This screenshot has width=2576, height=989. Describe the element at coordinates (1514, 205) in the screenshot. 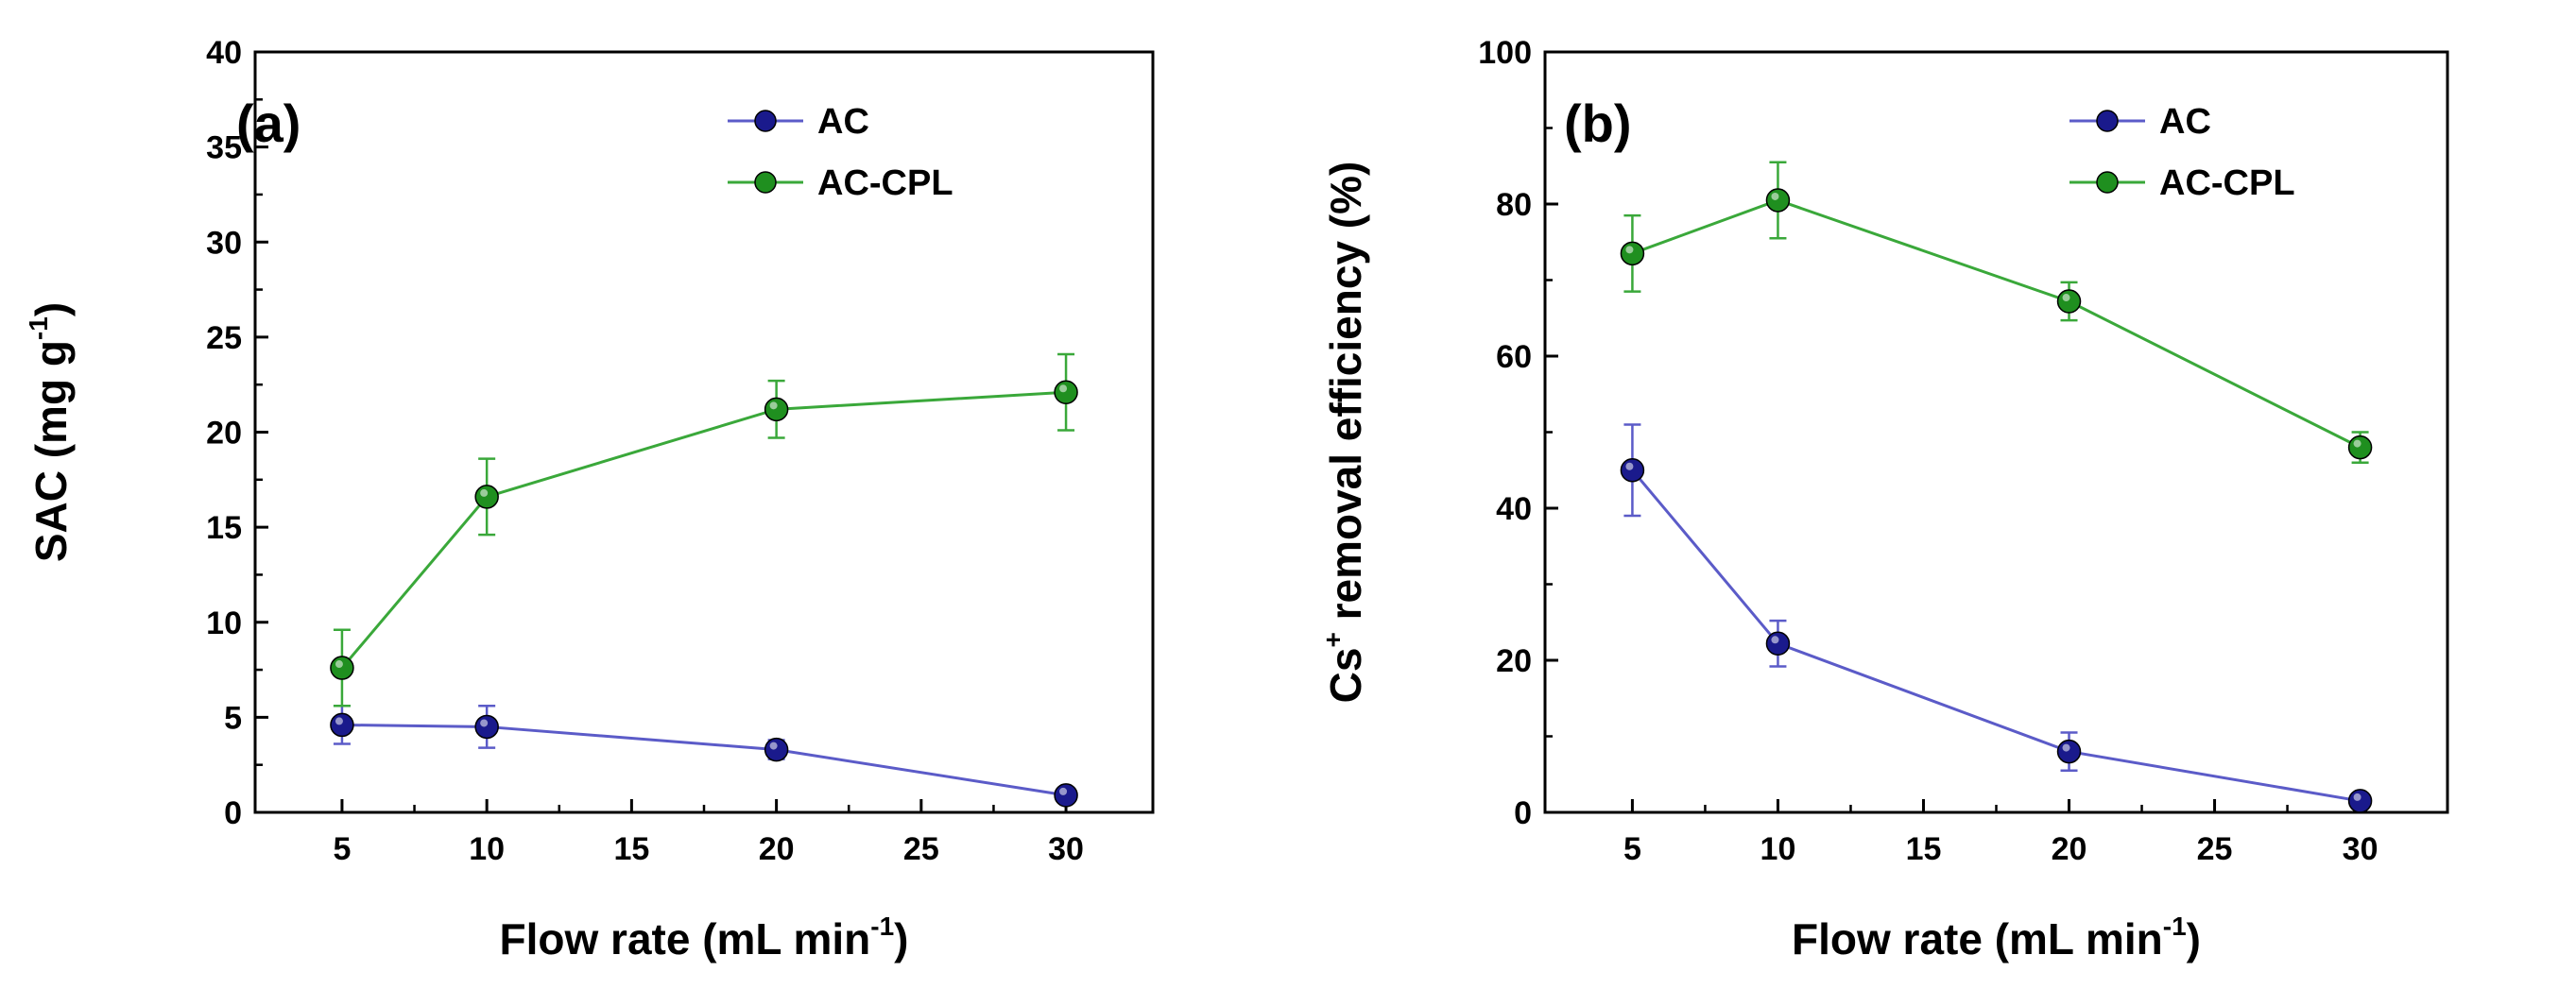

I see `y-tick-label: 80` at that location.